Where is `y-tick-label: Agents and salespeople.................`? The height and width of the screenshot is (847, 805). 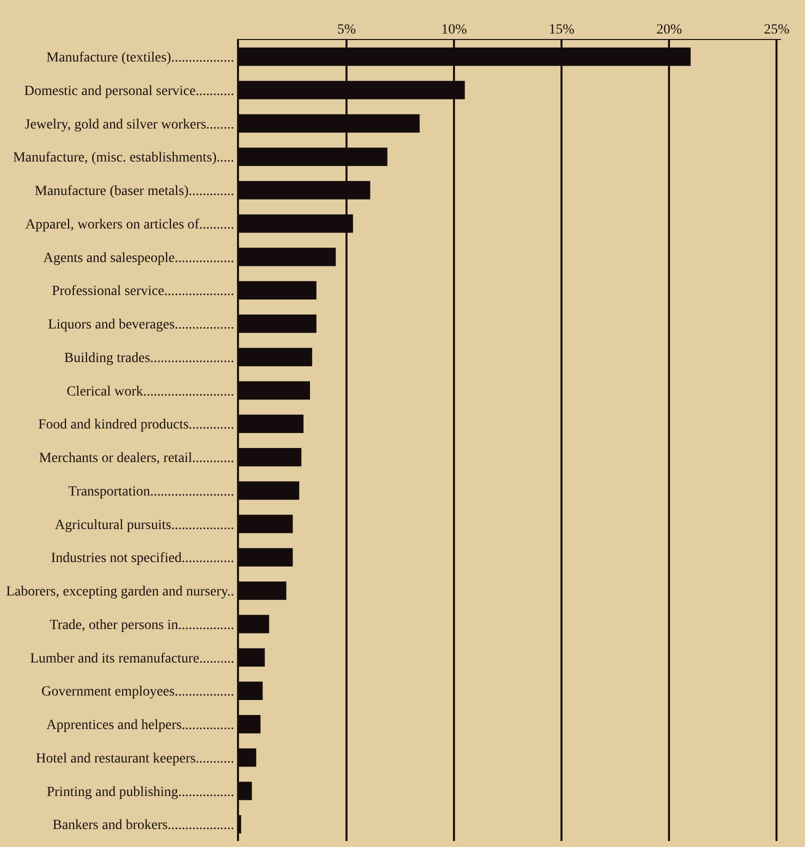
y-tick-label: Agents and salespeople................. is located at coordinates (138, 258).